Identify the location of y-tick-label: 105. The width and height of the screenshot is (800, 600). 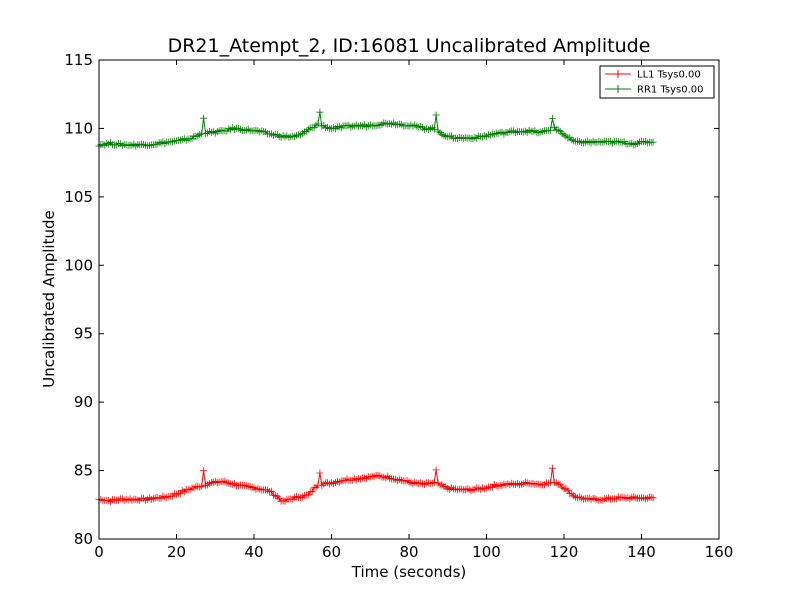
(78, 197).